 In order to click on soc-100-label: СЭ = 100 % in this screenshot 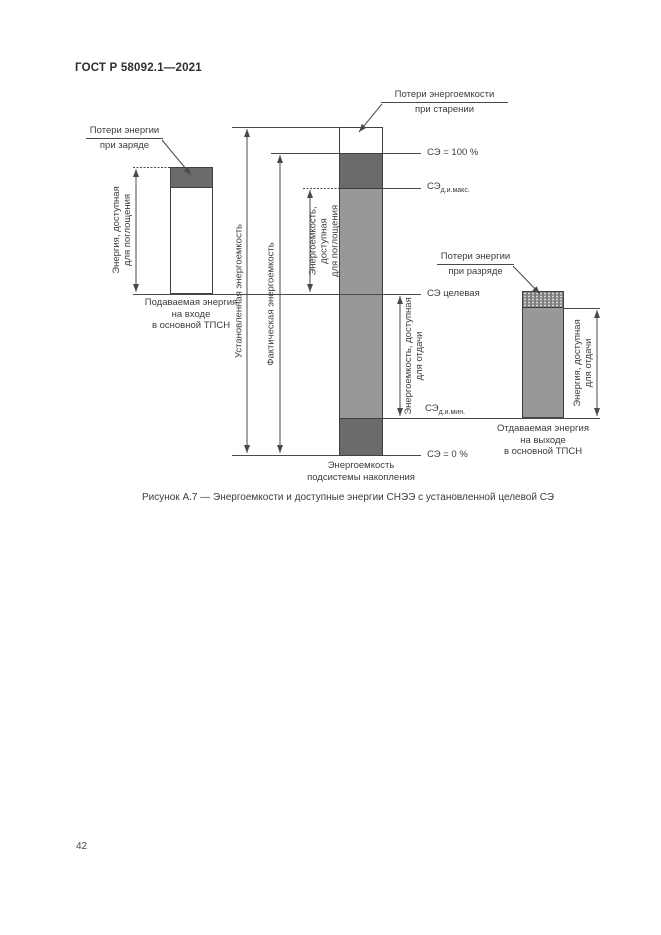, I will do `click(453, 152)`.